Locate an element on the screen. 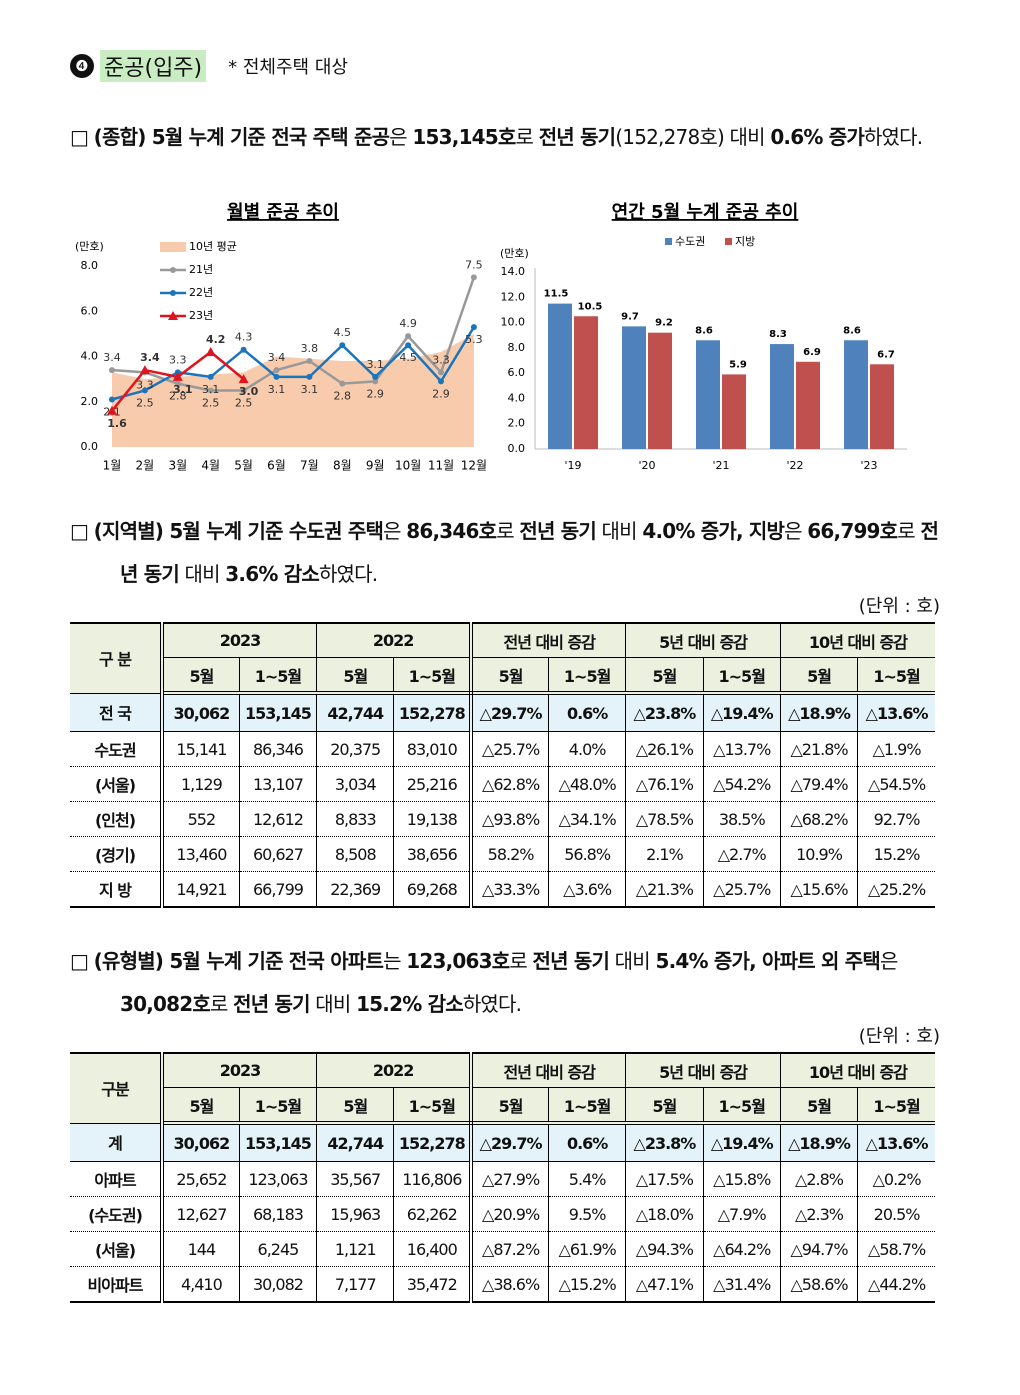 This screenshot has width=1020, height=1395. x-tick-label: 9월 is located at coordinates (375, 466).